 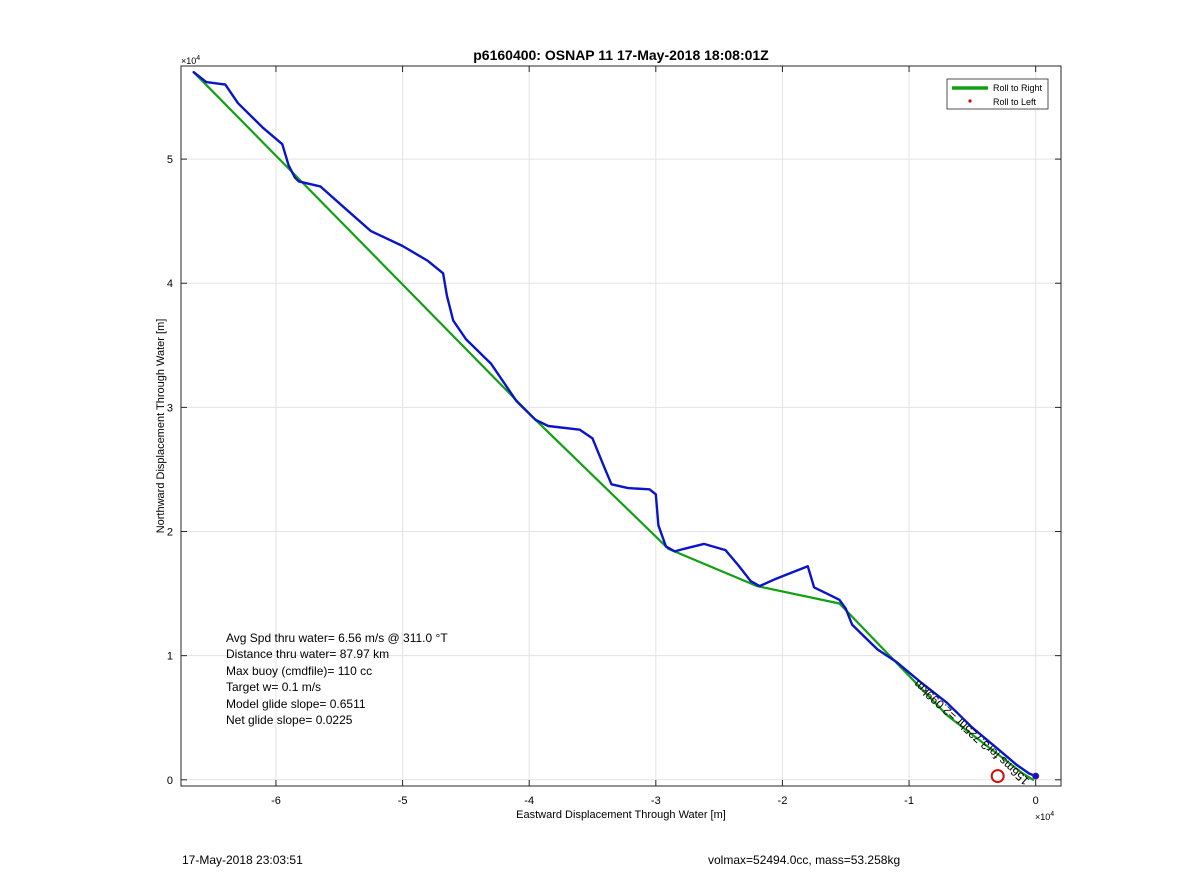 What do you see at coordinates (529, 801) in the screenshot?
I see `x-tick-label: -4` at bounding box center [529, 801].